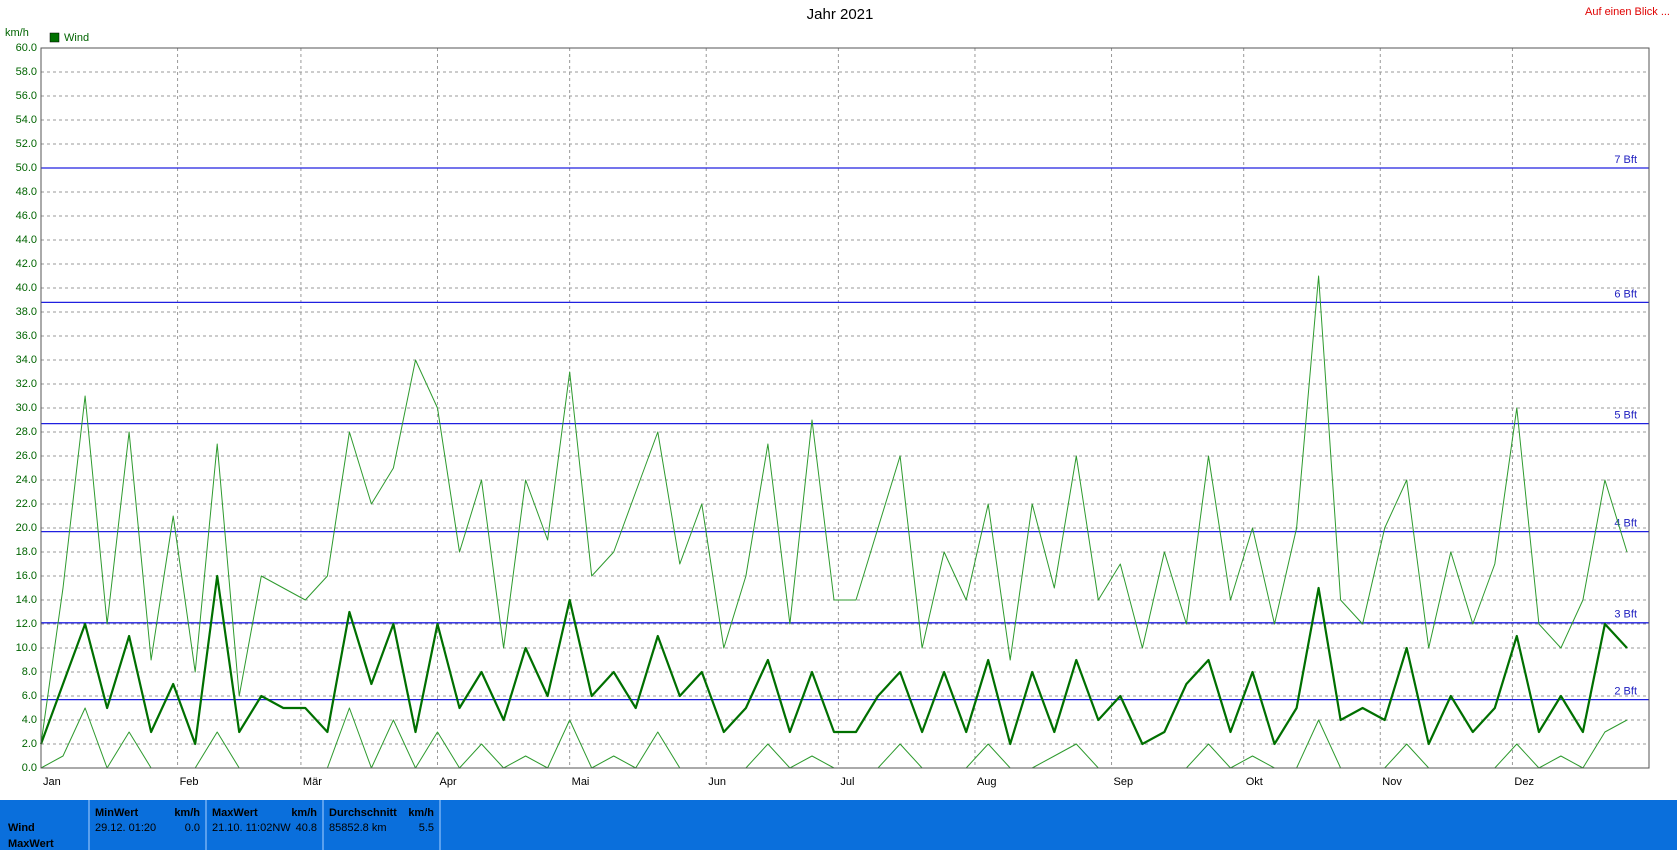 The height and width of the screenshot is (850, 1677). Describe the element at coordinates (26, 432) in the screenshot. I see `y-tick-label: 28.0` at that location.